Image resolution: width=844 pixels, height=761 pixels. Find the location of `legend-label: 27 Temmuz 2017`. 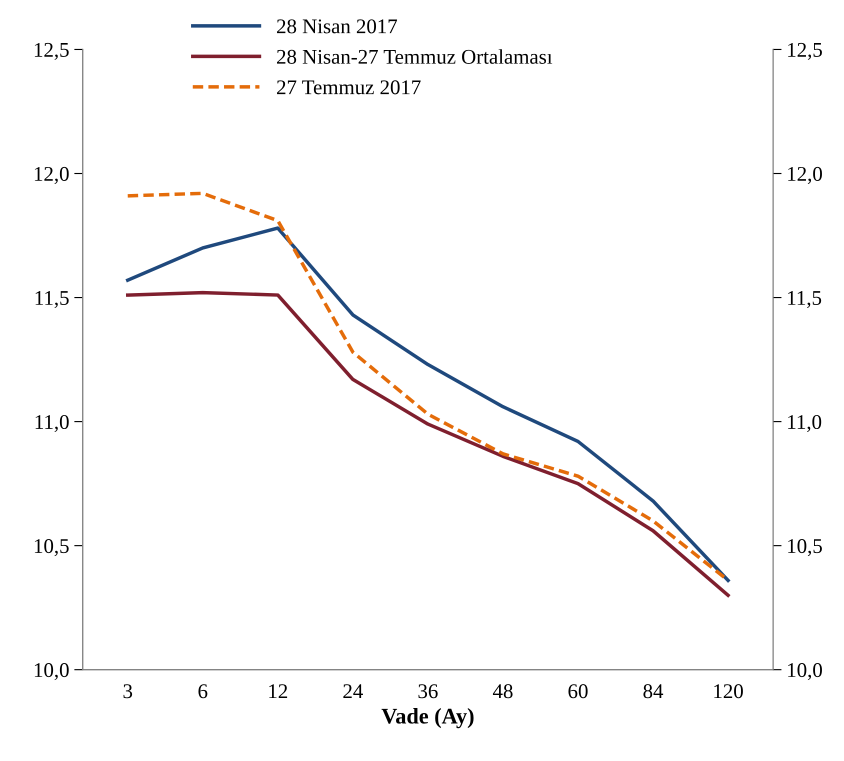

legend-label: 27 Temmuz 2017 is located at coordinates (349, 87).